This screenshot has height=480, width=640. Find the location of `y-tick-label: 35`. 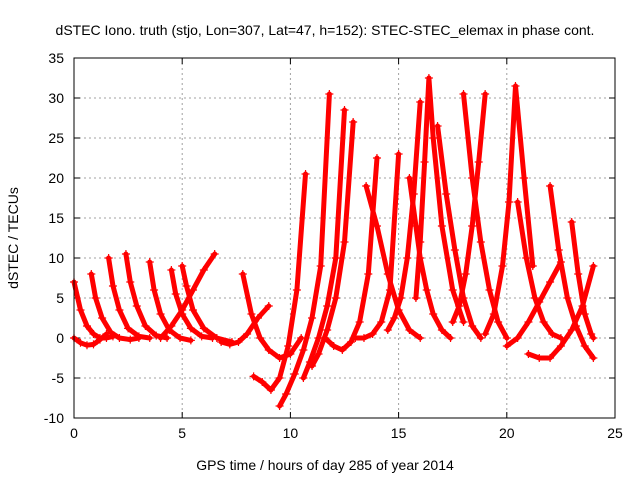

y-tick-label: 35 is located at coordinates (56, 58).